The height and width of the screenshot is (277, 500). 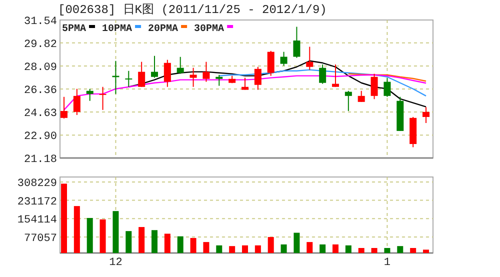 What do you see at coordinates (37, 184) in the screenshot?
I see `y-tick-label: 308229` at bounding box center [37, 184].